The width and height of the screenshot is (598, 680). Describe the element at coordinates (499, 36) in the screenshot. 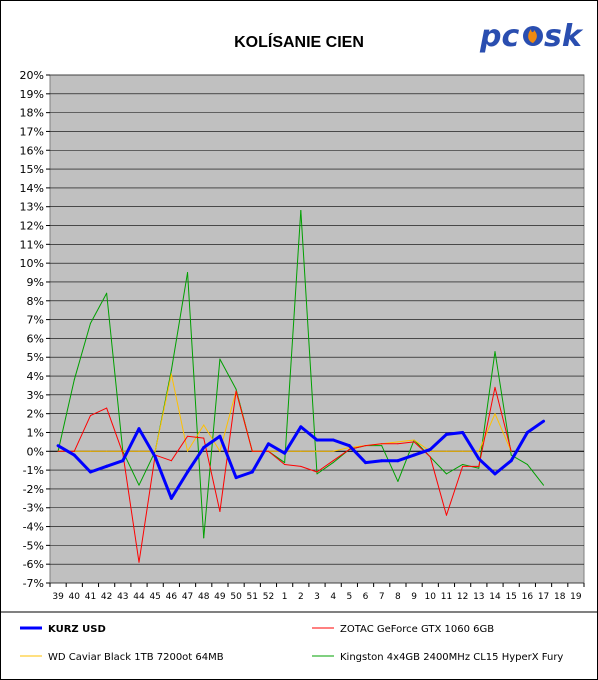

I see `logo-text-left: pc` at that location.